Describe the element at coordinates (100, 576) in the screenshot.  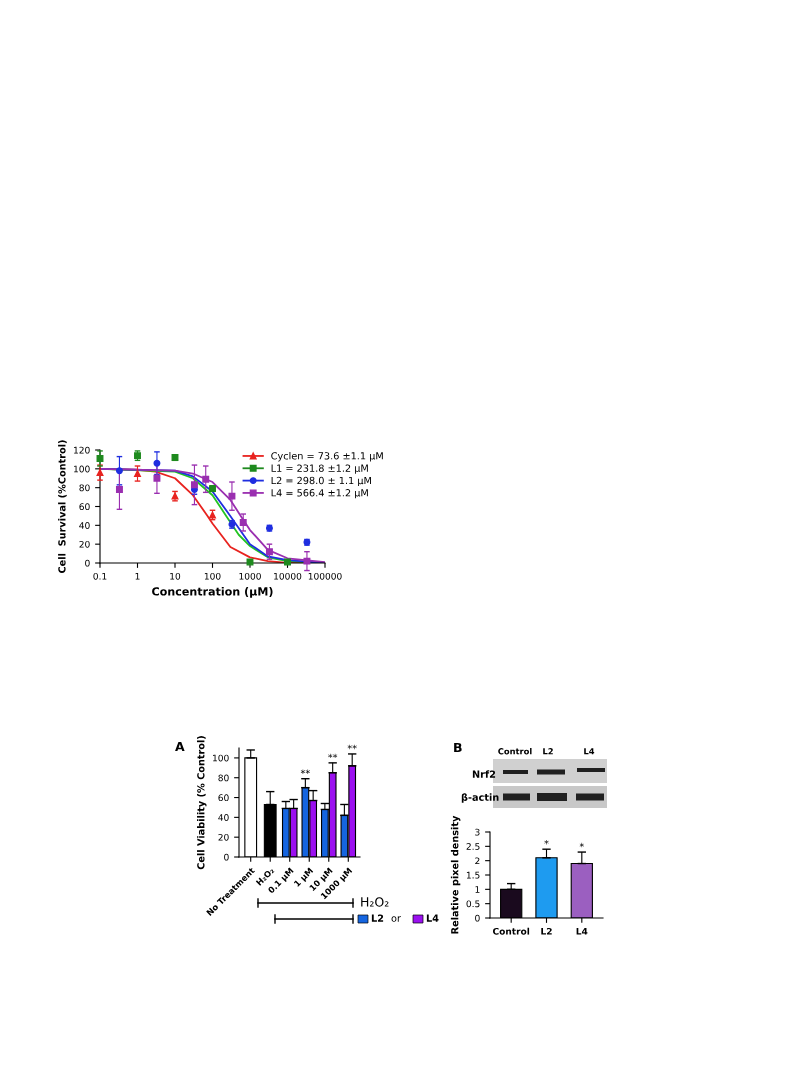
I see `x-tick-label: 0.1` at that location.